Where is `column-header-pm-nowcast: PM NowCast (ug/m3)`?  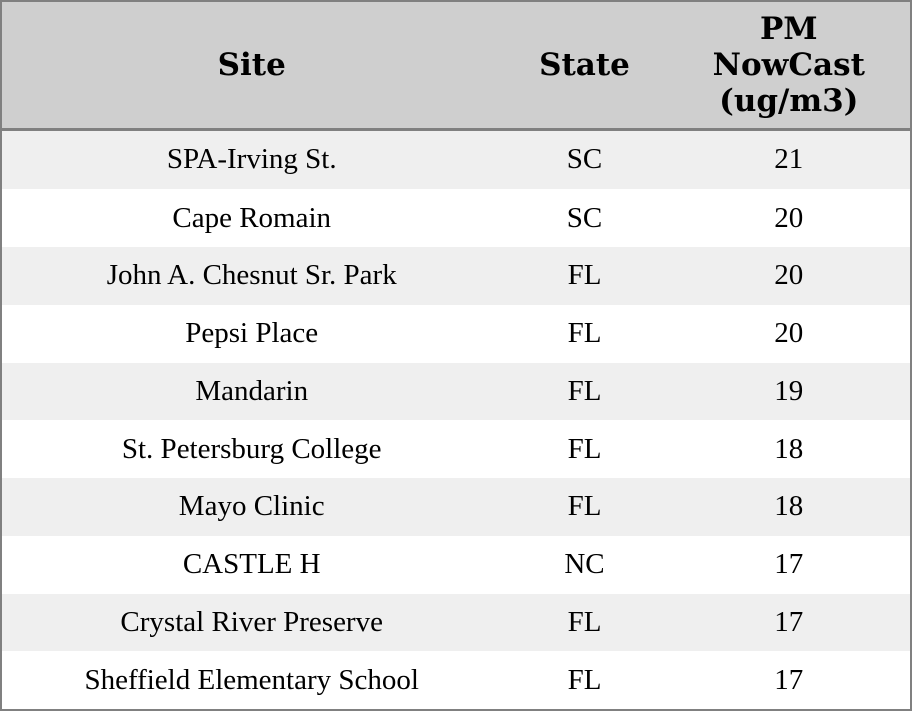
column-header-pm-nowcast: PM NowCast (ug/m3) is located at coordinates (788, 66).